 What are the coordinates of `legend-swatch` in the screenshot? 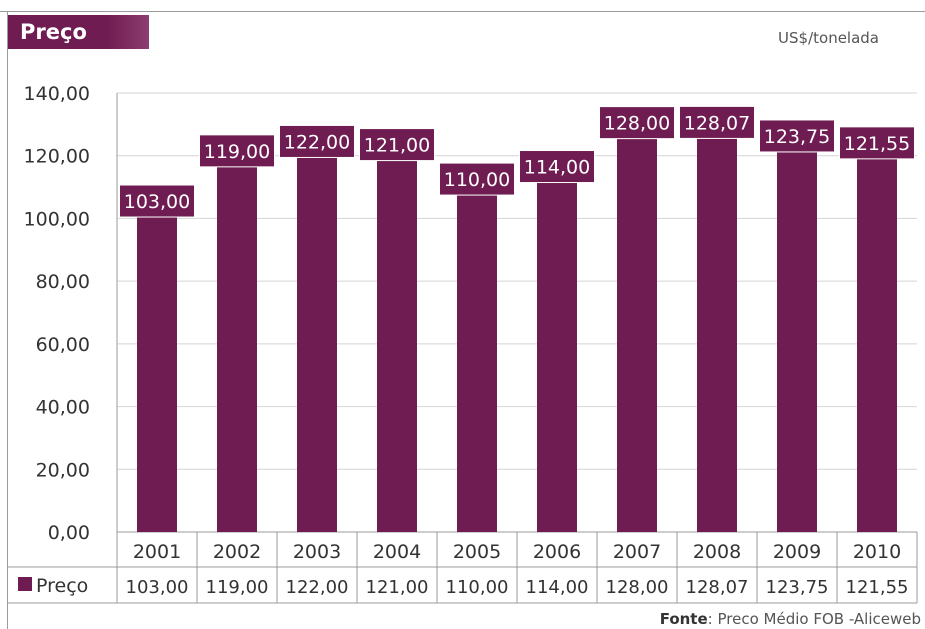 It's located at (25, 584).